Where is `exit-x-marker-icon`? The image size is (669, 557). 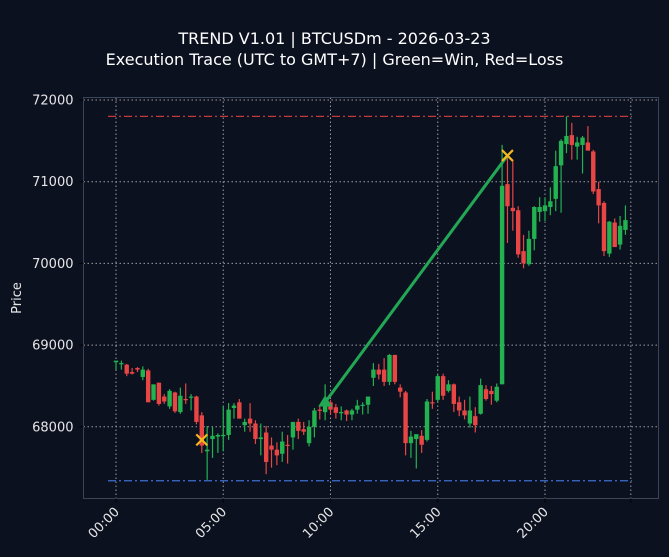
exit-x-marker-icon is located at coordinates (202, 440).